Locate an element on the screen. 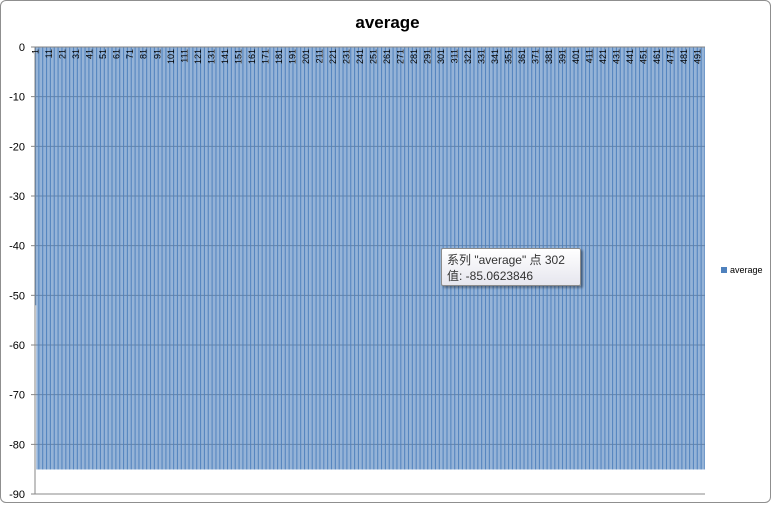 The height and width of the screenshot is (505, 773). x-tick-label: 321 is located at coordinates (468, 56).